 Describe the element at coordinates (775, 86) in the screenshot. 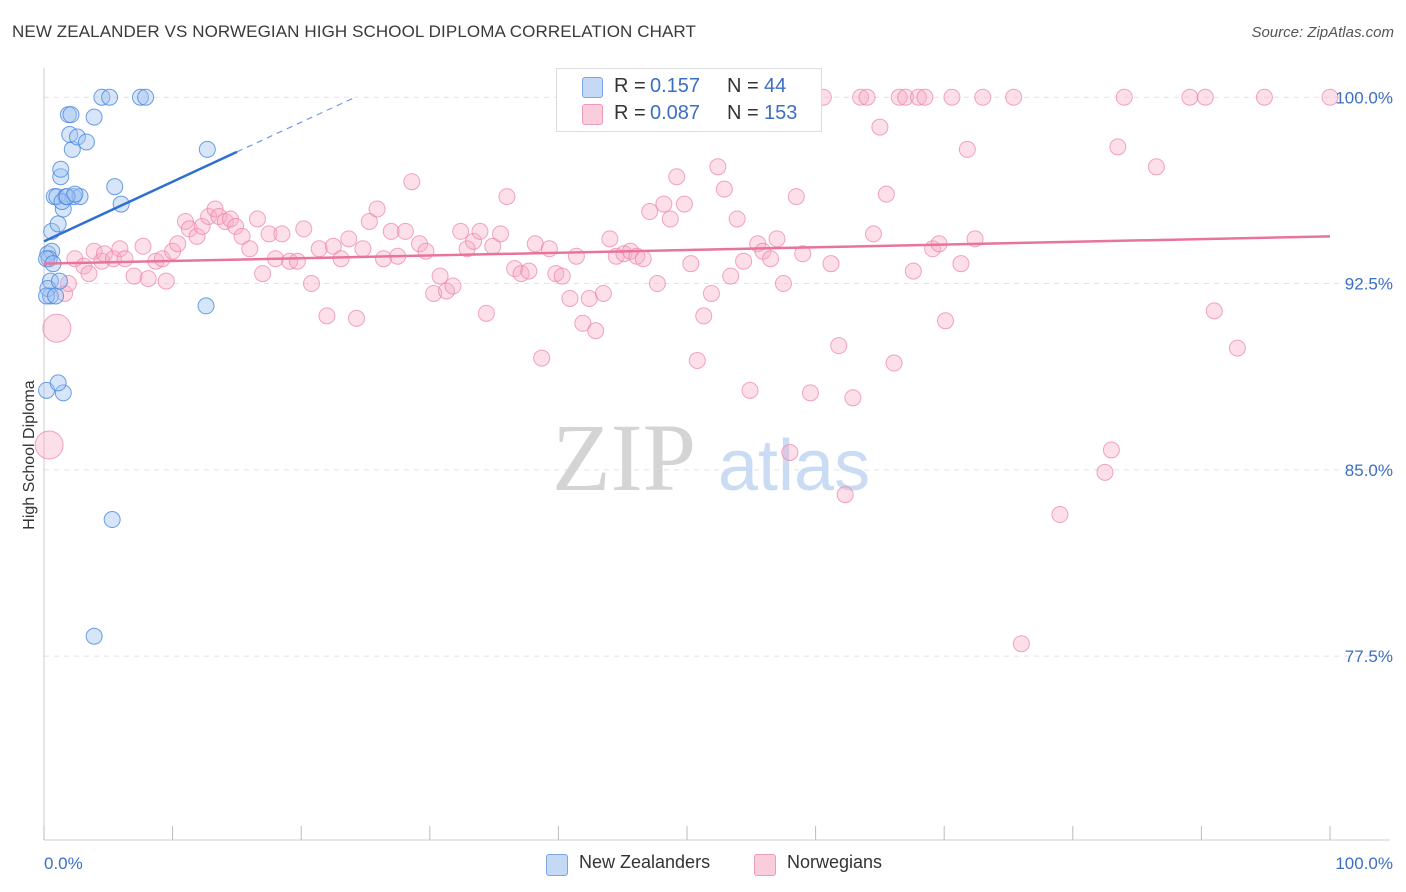

I see `legend-n-value: 44` at that location.